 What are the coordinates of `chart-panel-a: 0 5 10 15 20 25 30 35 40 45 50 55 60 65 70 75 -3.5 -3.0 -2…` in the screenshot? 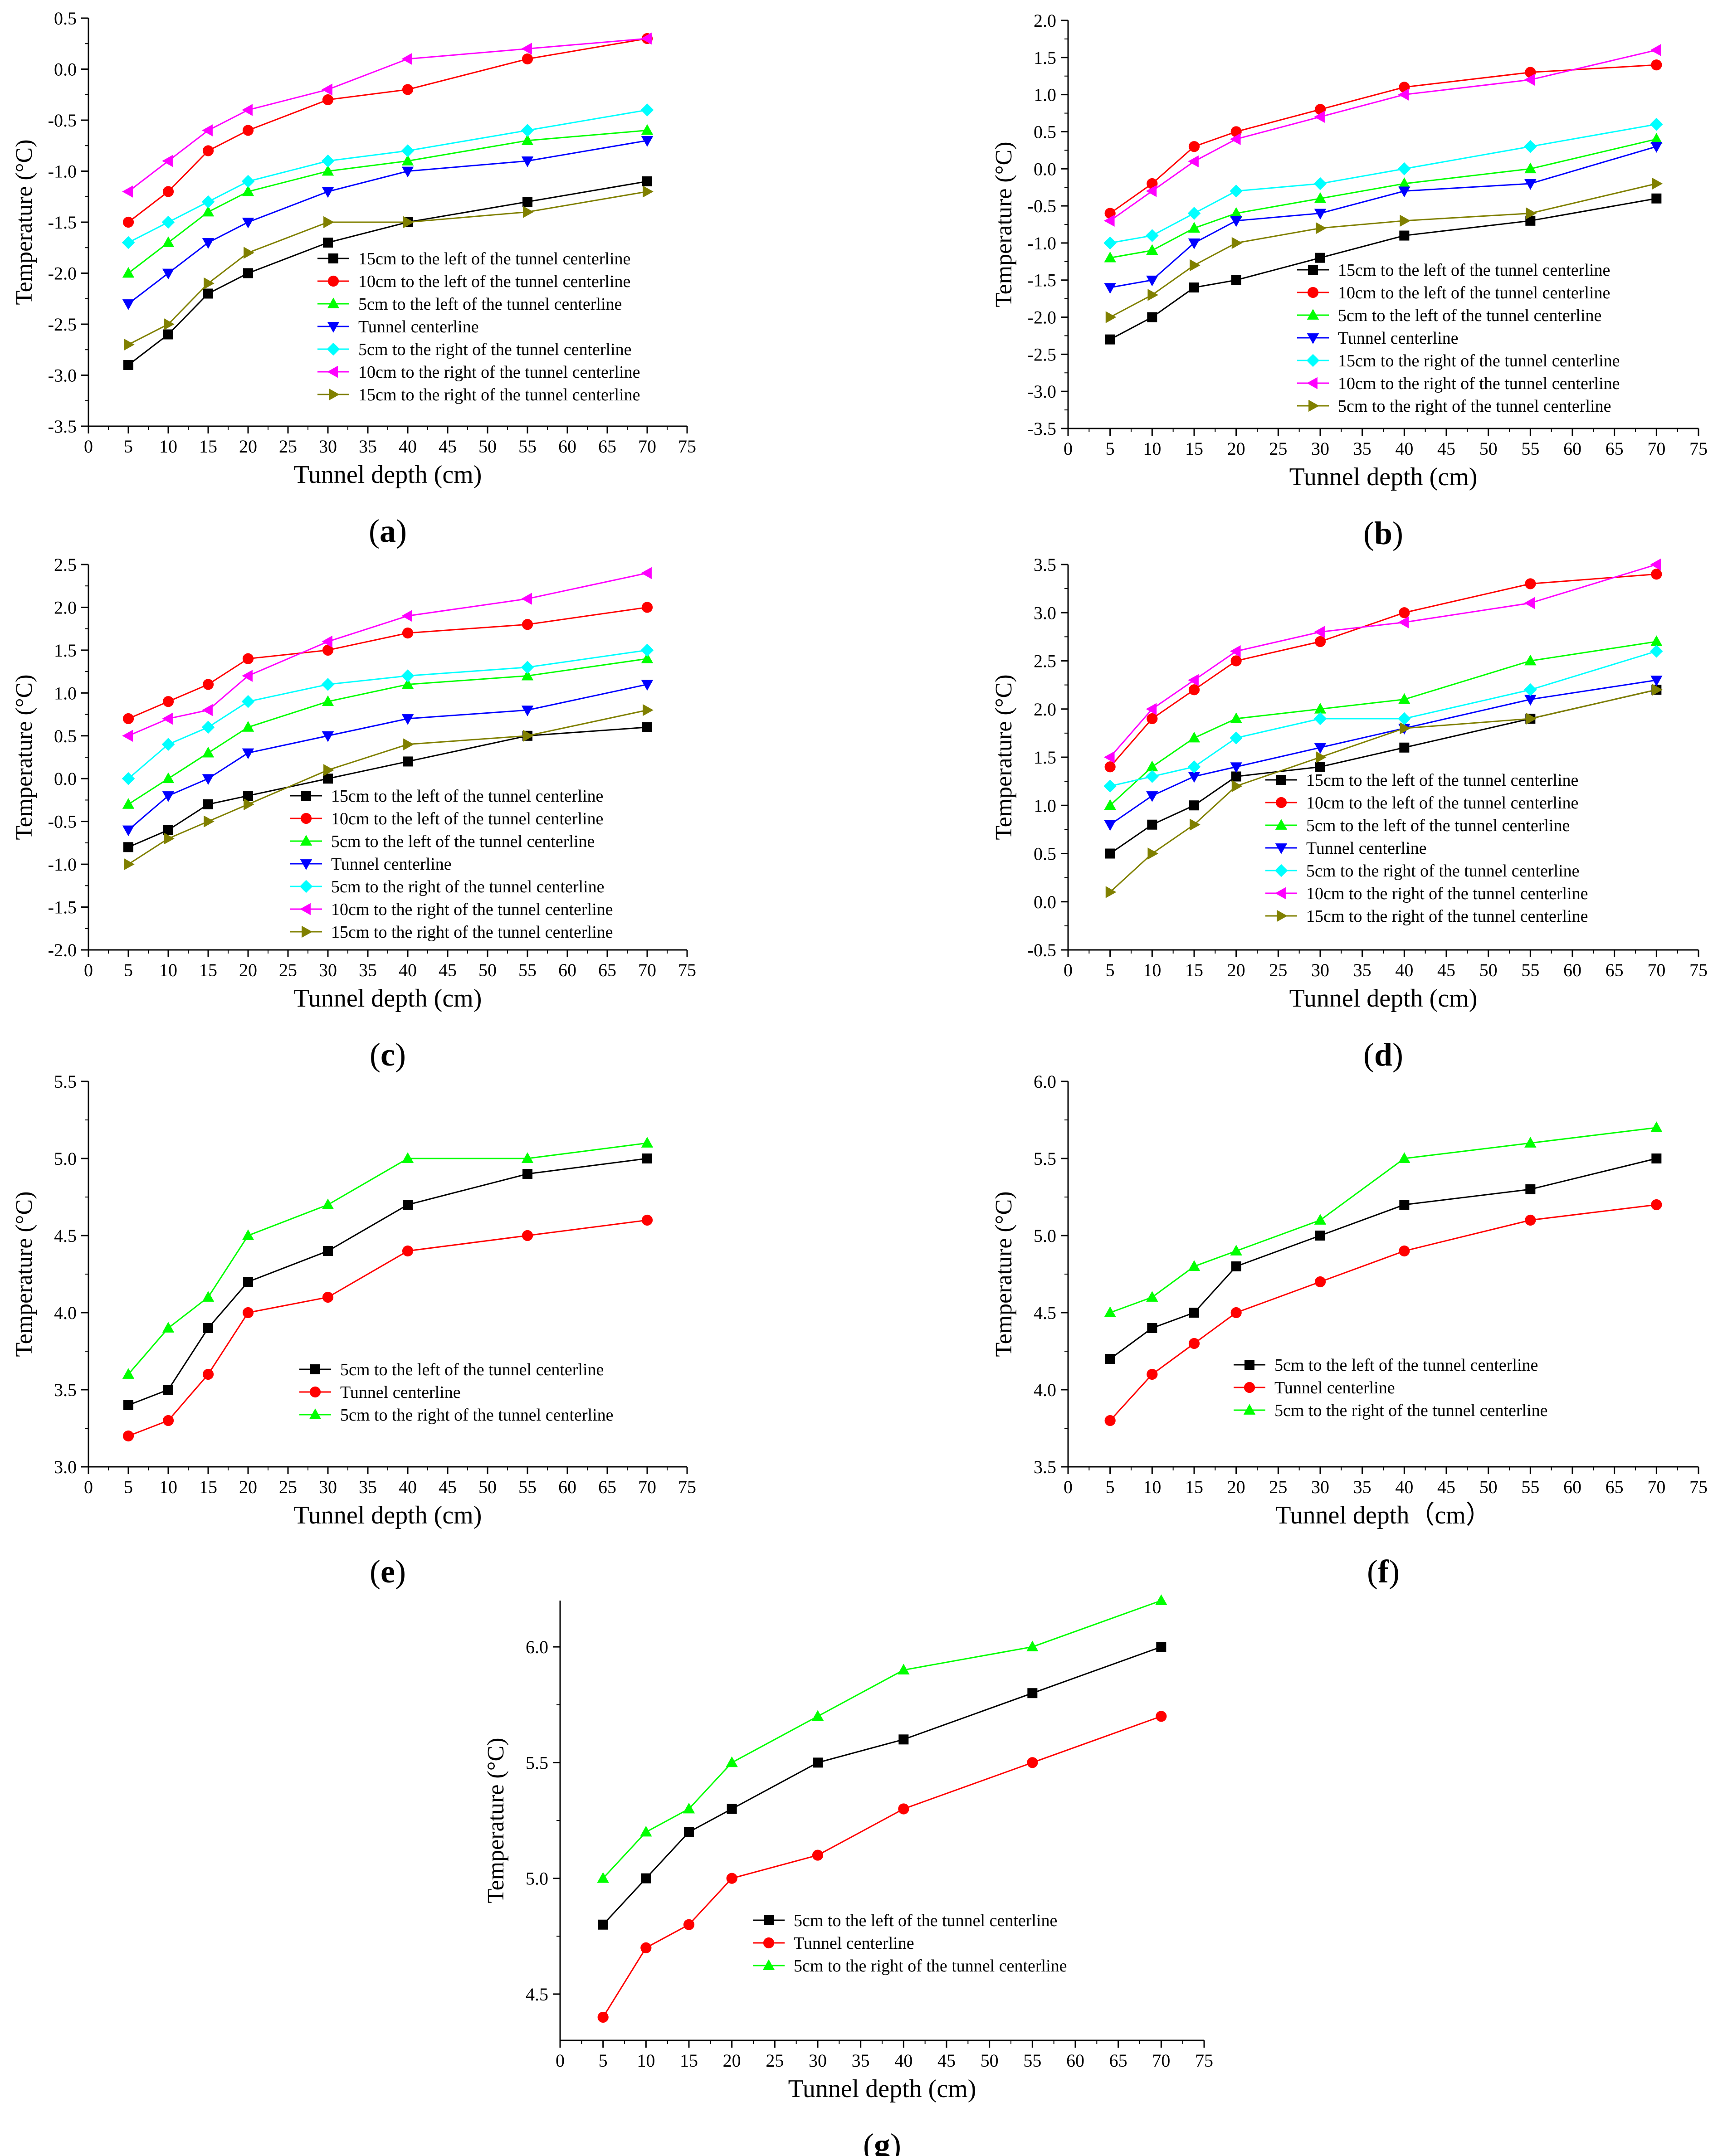 It's located at (353, 278).